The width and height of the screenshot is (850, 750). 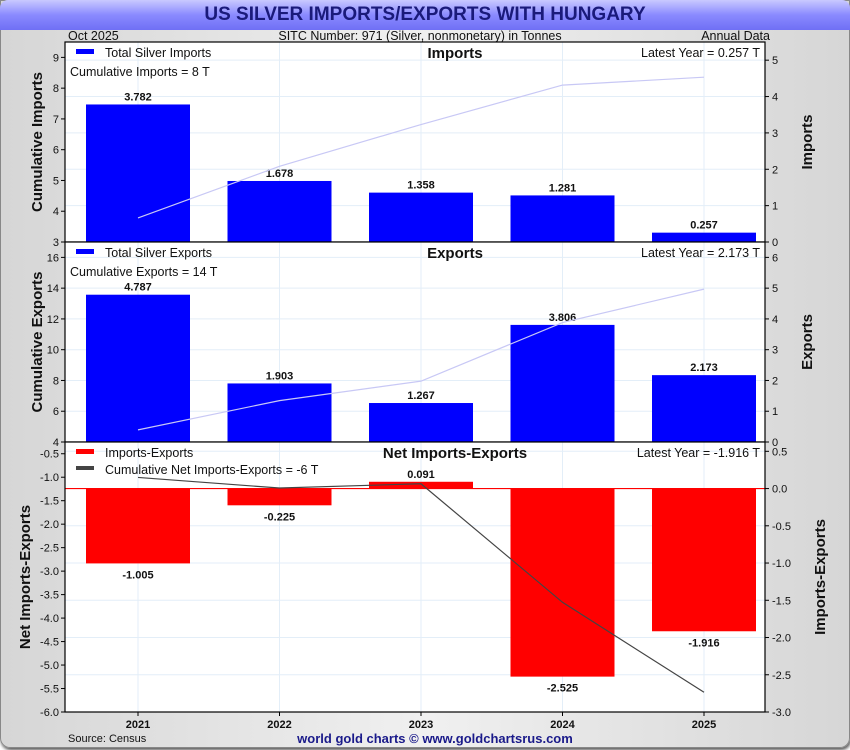 What do you see at coordinates (698, 453) in the screenshot?
I see `net-latest-year-label: Latest Year = -1.916 T` at bounding box center [698, 453].